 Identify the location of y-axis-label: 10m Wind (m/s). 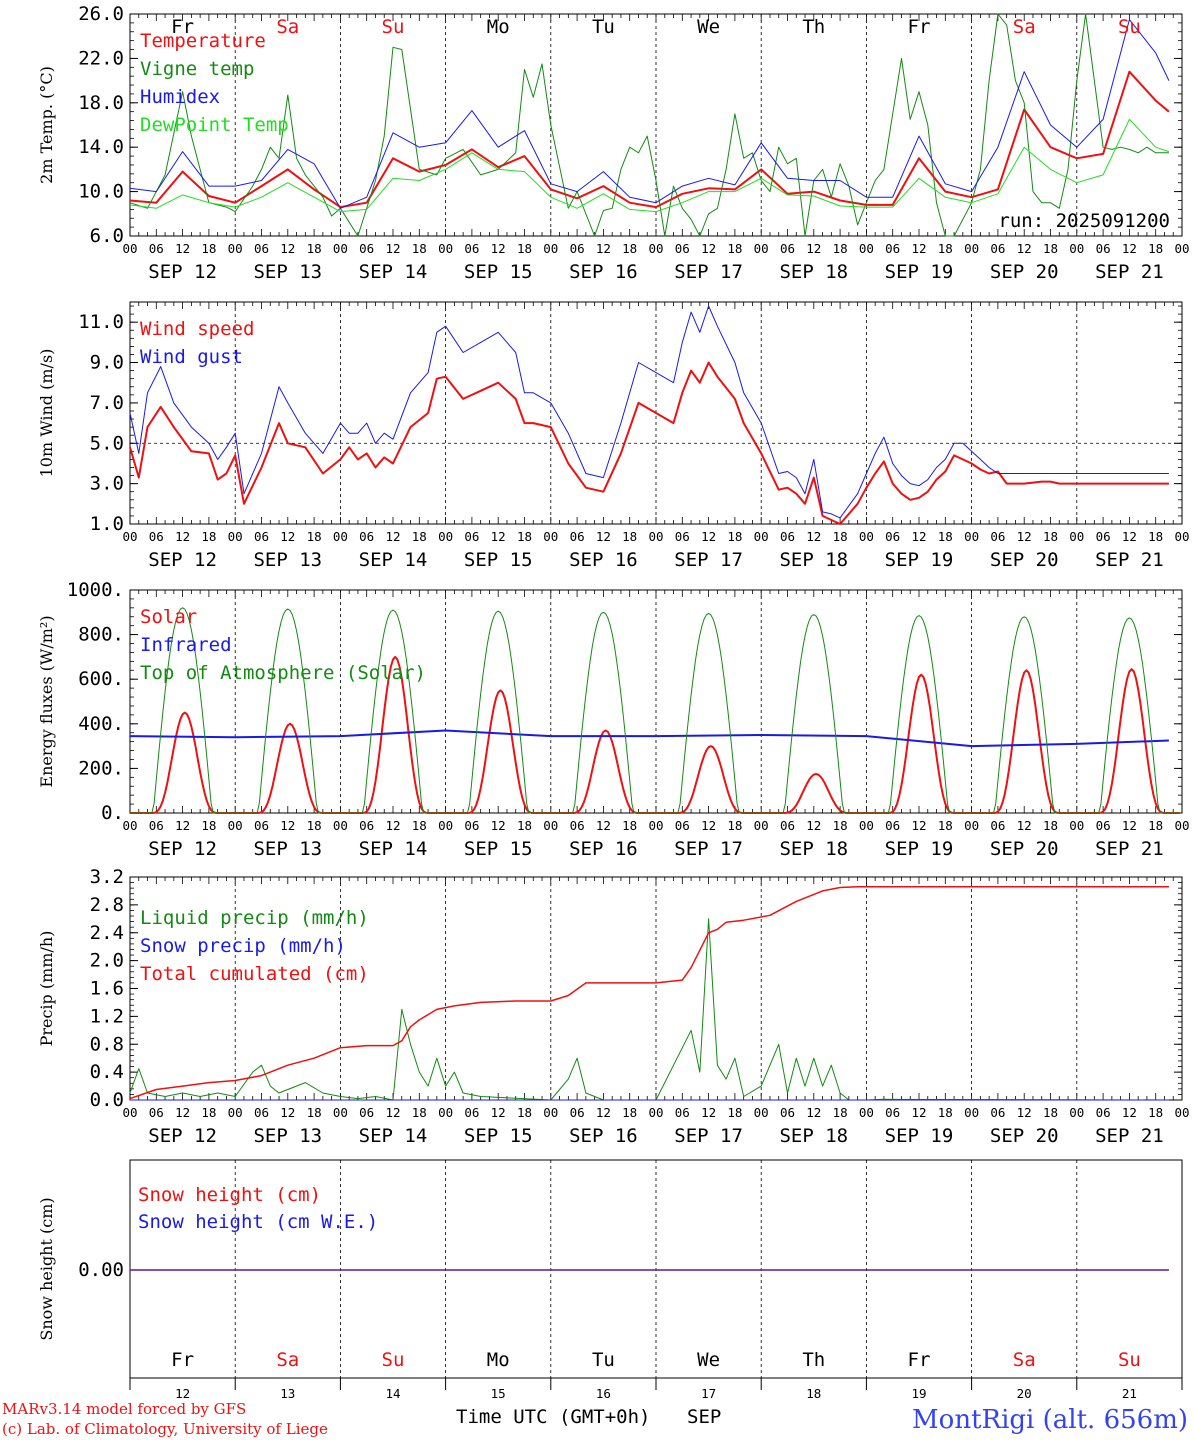
(46, 413).